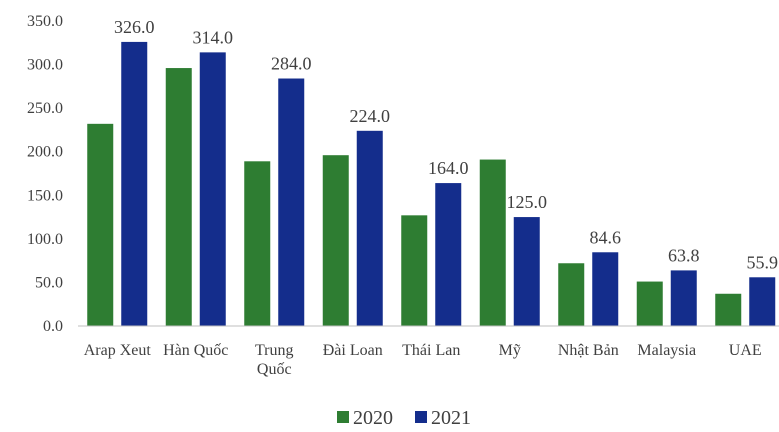 The width and height of the screenshot is (779, 432). Describe the element at coordinates (404, 418) in the screenshot. I see `legend: 2020 2021` at that location.